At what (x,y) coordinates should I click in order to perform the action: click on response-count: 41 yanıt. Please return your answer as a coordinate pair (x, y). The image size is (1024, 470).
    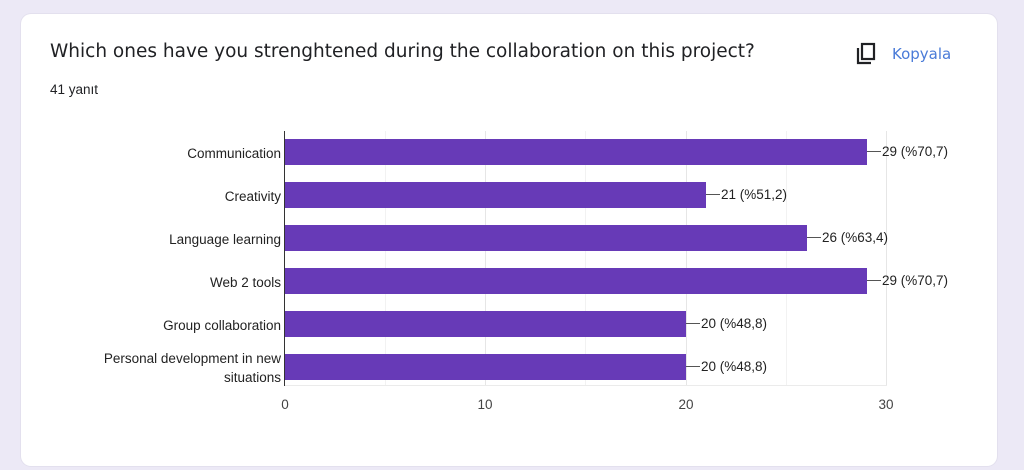
    Looking at the image, I should click on (74, 89).